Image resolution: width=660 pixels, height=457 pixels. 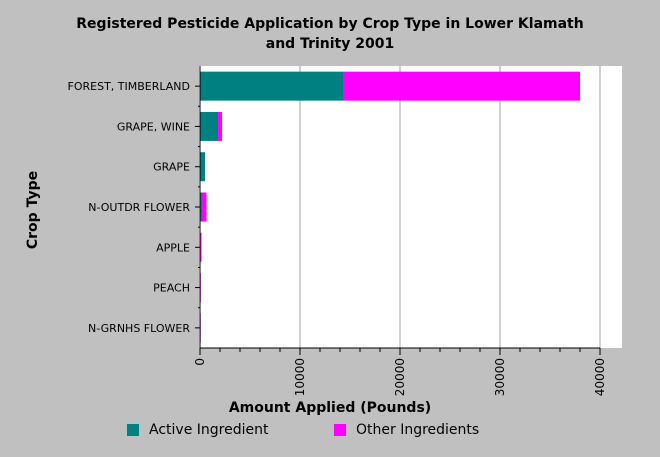 What do you see at coordinates (171, 288) in the screenshot?
I see `category-label-5: PEACH` at bounding box center [171, 288].